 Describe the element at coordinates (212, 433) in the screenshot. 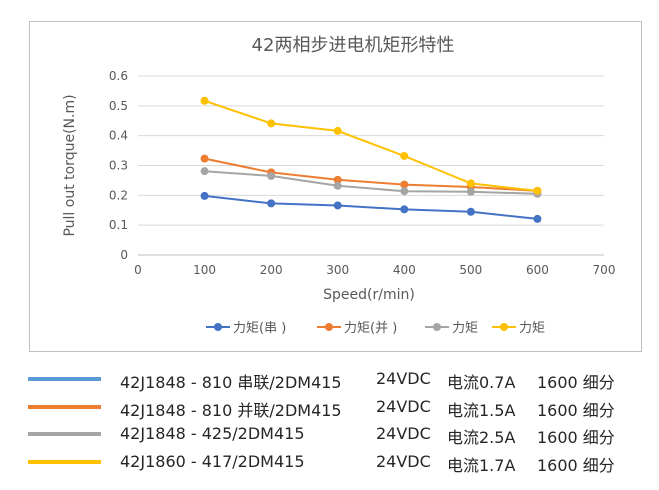

I see `note-model: 42J1848 - 425/2DM415` at that location.